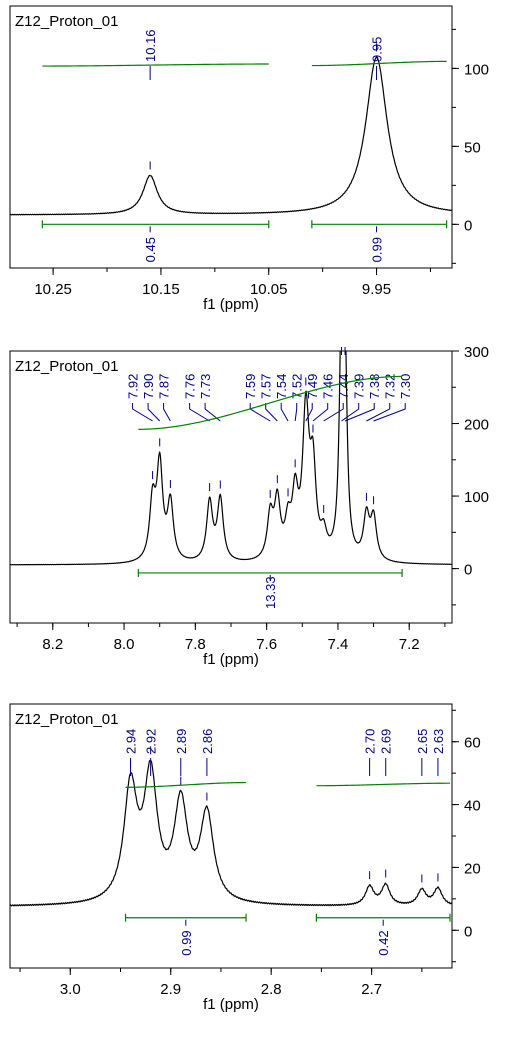 Image resolution: width=506 pixels, height=1039 pixels. I want to click on x-tick-label: 10.15, so click(161, 289).